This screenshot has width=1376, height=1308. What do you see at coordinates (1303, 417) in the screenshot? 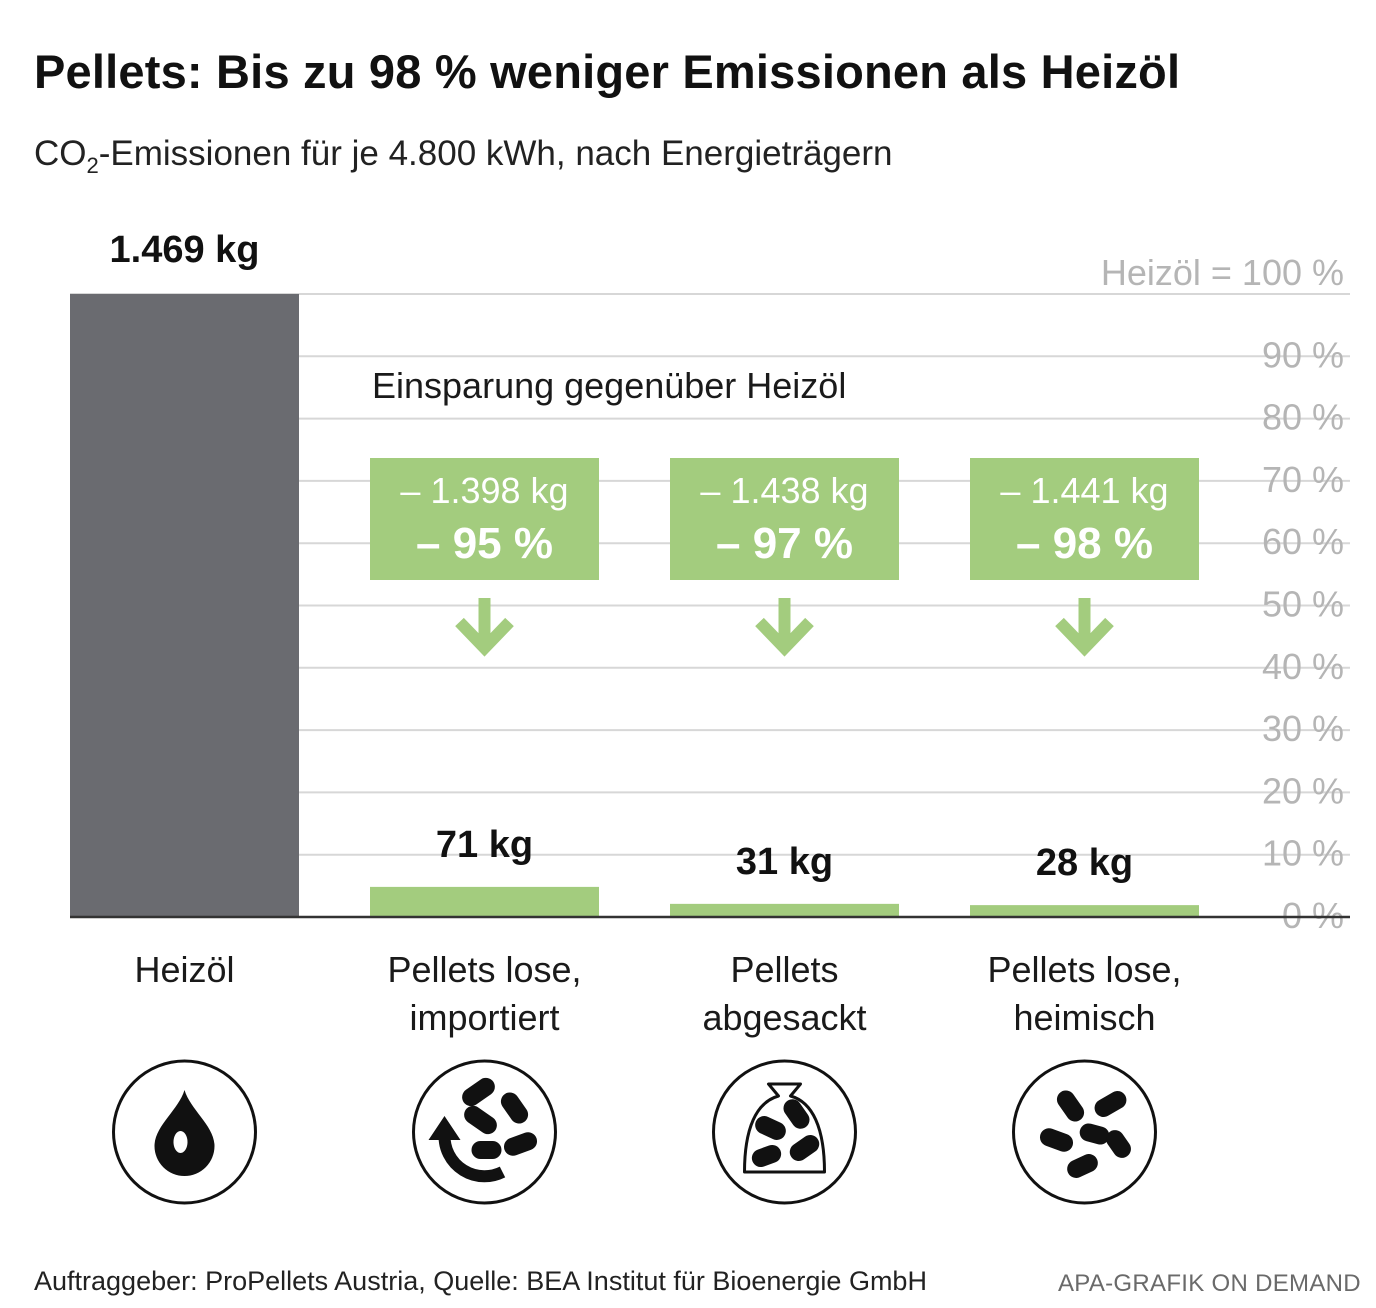
I see `y-tick-label: 80 %` at bounding box center [1303, 417].